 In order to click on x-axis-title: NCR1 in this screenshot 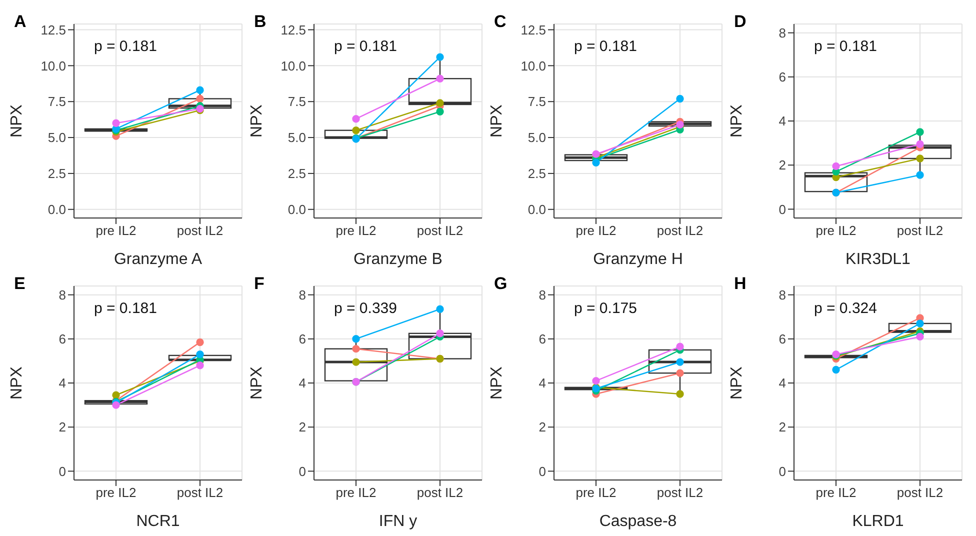, I will do `click(158, 521)`.